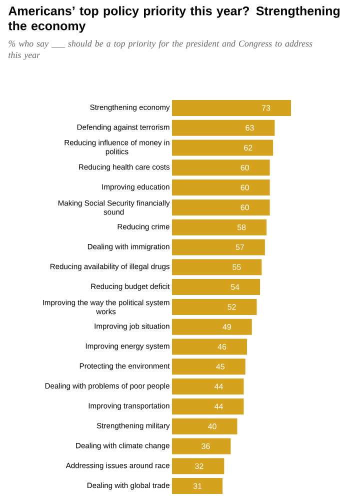  What do you see at coordinates (160, 50) in the screenshot?
I see `chart-subtitle: % who say ___ should be a top priority for the president and Congress to address this year` at bounding box center [160, 50].